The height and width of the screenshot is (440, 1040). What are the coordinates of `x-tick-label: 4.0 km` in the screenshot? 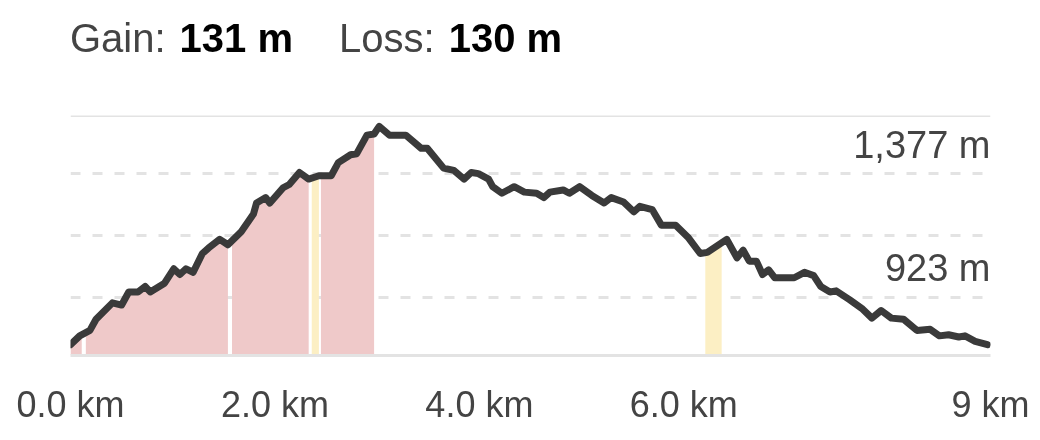 It's located at (479, 404).